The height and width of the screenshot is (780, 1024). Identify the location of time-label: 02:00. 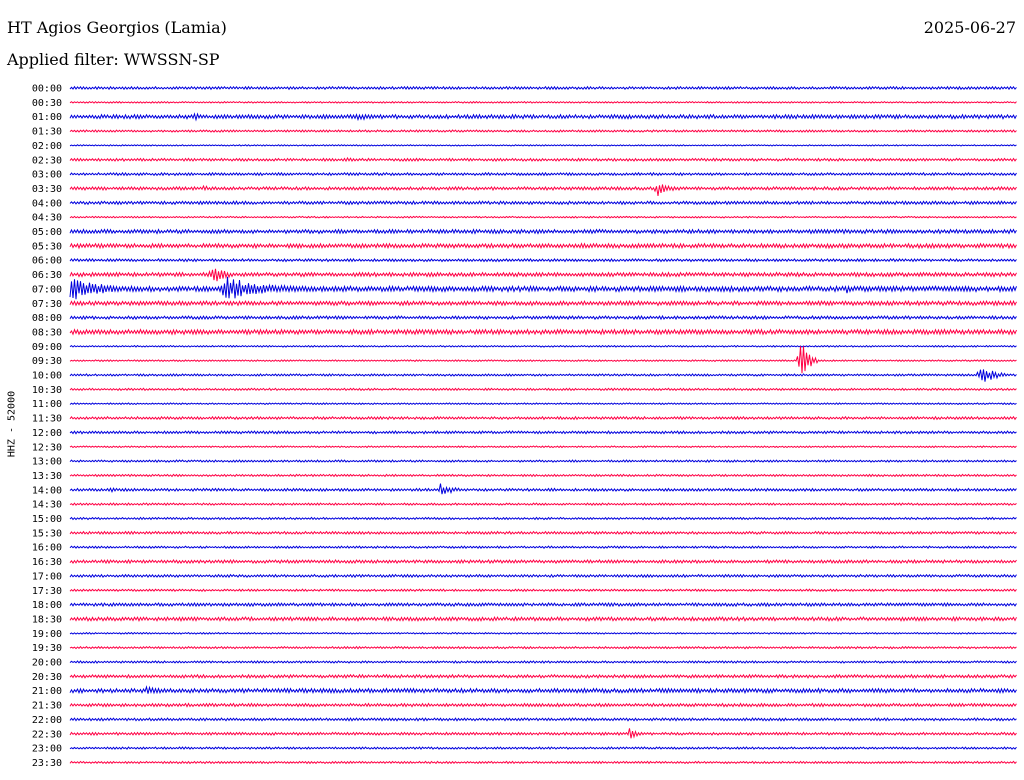
(47, 146).